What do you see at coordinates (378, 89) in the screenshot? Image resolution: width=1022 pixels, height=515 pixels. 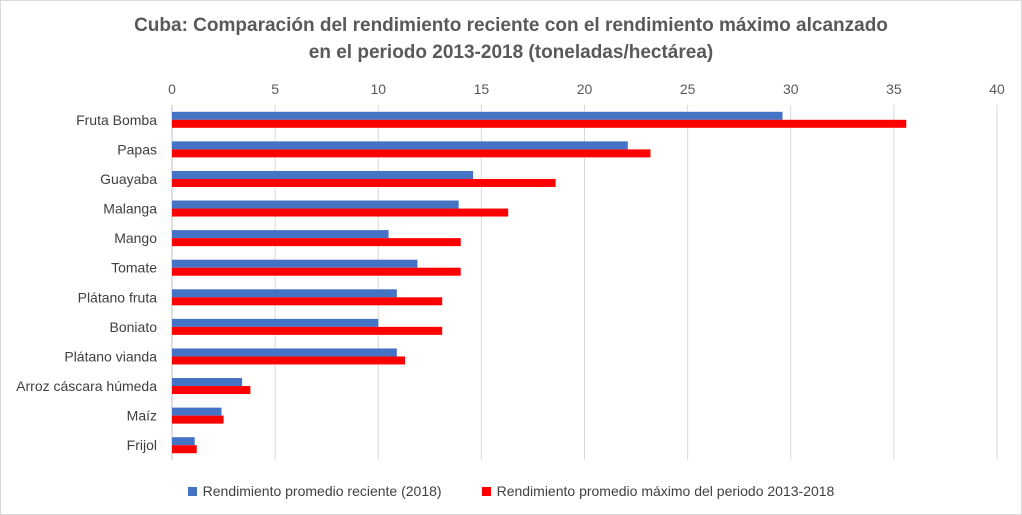 I see `x-tick-label-10: 10` at bounding box center [378, 89].